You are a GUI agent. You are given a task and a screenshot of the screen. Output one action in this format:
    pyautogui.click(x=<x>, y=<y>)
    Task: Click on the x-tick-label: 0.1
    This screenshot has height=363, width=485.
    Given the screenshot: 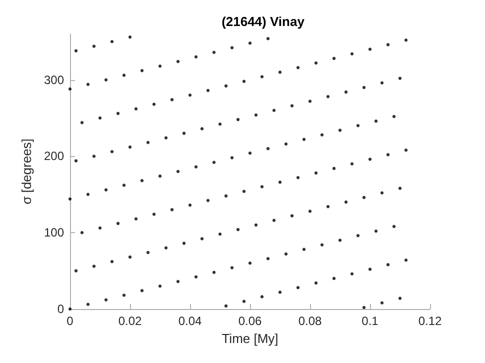 What is the action you would take?
    pyautogui.click(x=370, y=321)
    